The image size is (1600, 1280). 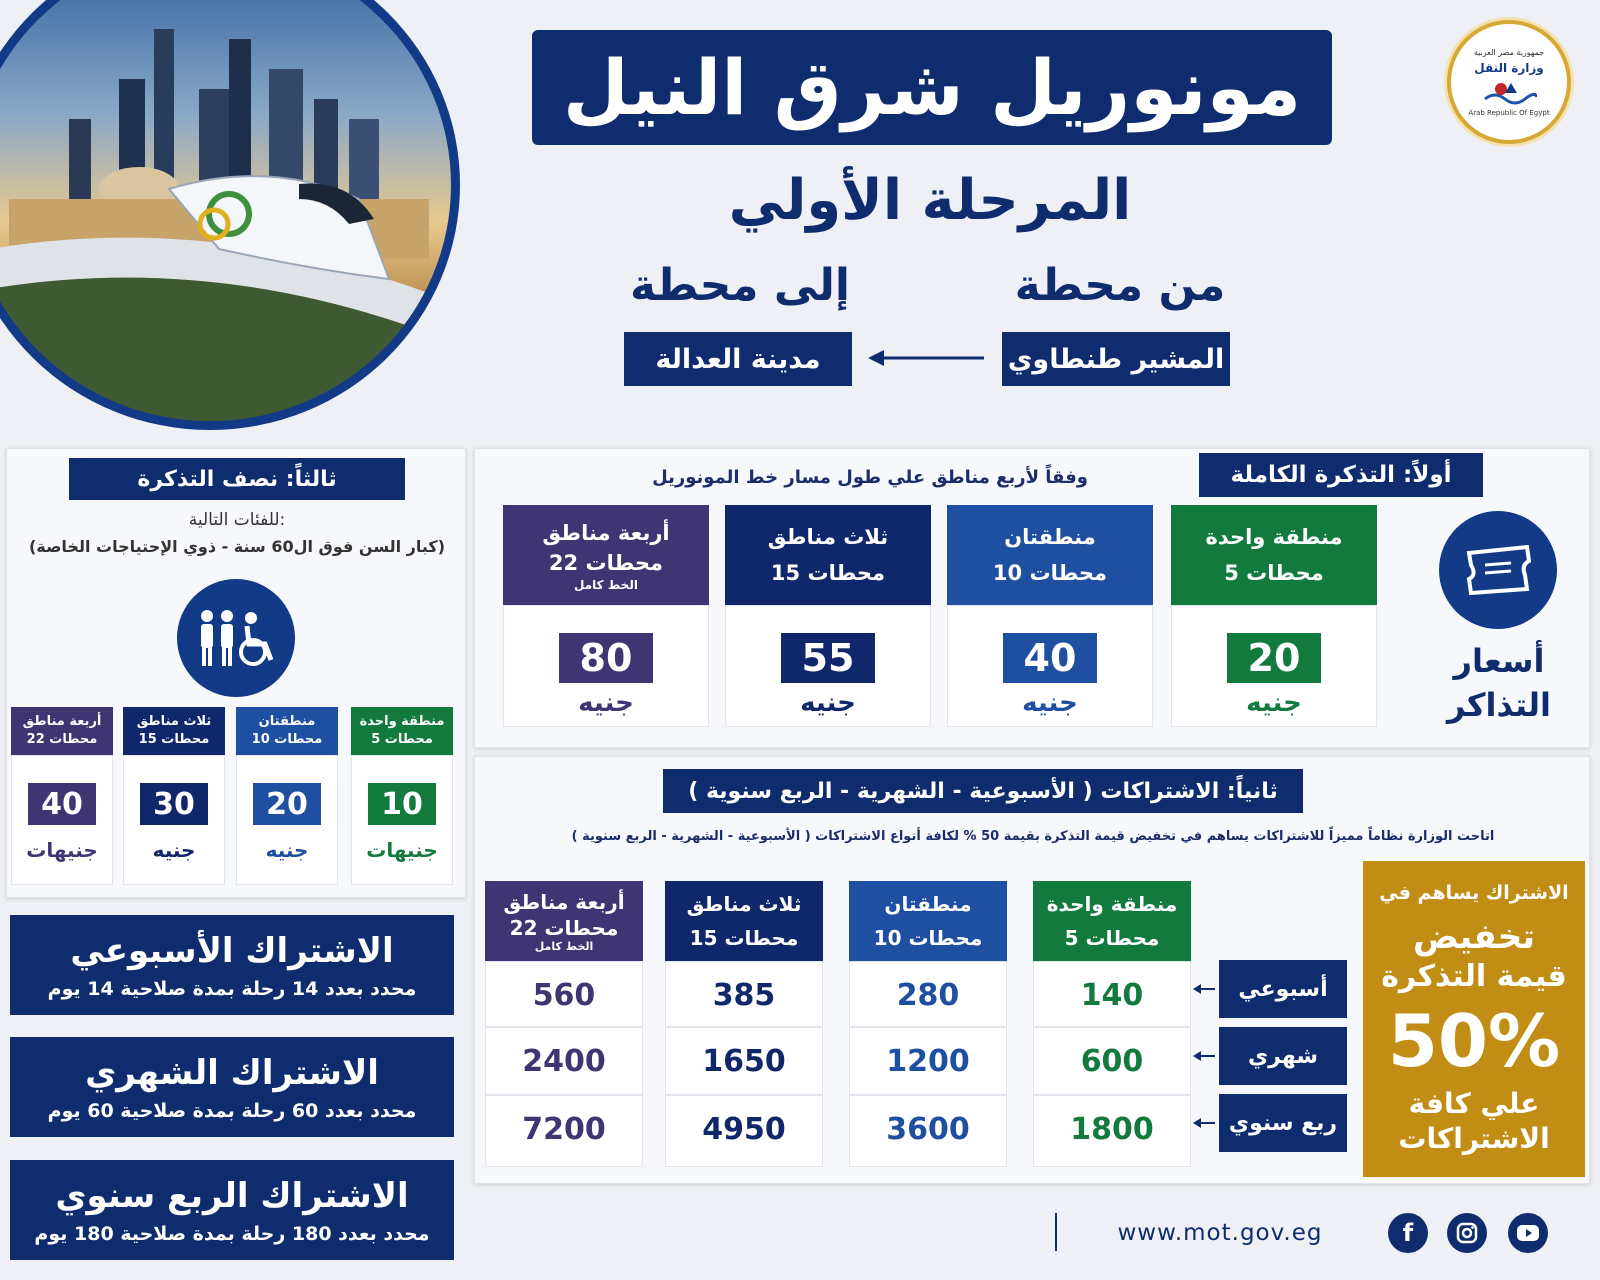 I want to click on sub-price-monthly: 600, so click(x=1112, y=1061).